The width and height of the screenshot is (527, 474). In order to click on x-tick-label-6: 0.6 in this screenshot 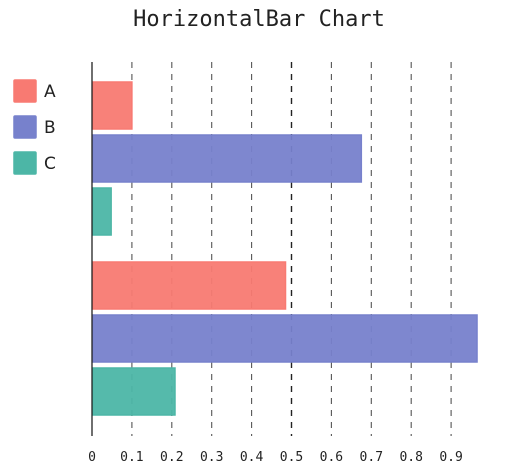, I will do `click(331, 457)`.